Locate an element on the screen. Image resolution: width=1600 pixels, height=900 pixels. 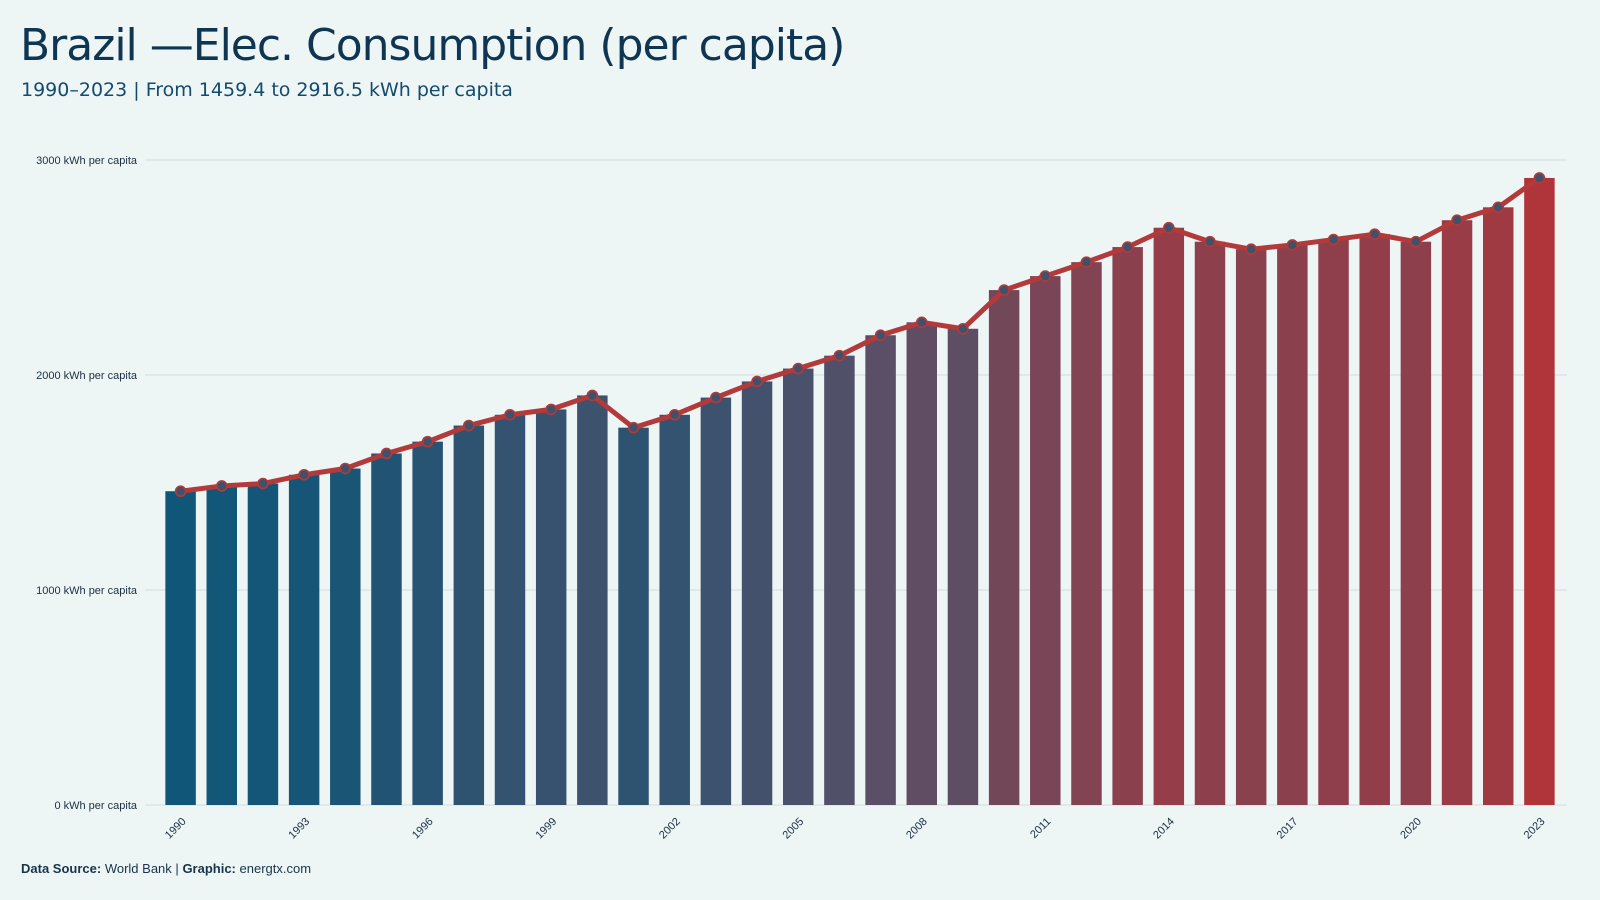
y-tick-label: 0 kWh per capita is located at coordinates (95, 806).